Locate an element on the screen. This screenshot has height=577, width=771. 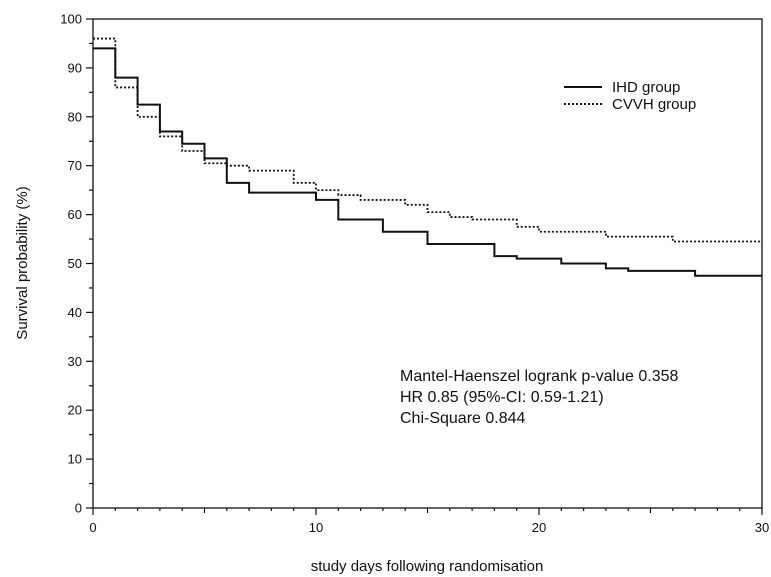
y-tick-label: 70 is located at coordinates (75, 165).